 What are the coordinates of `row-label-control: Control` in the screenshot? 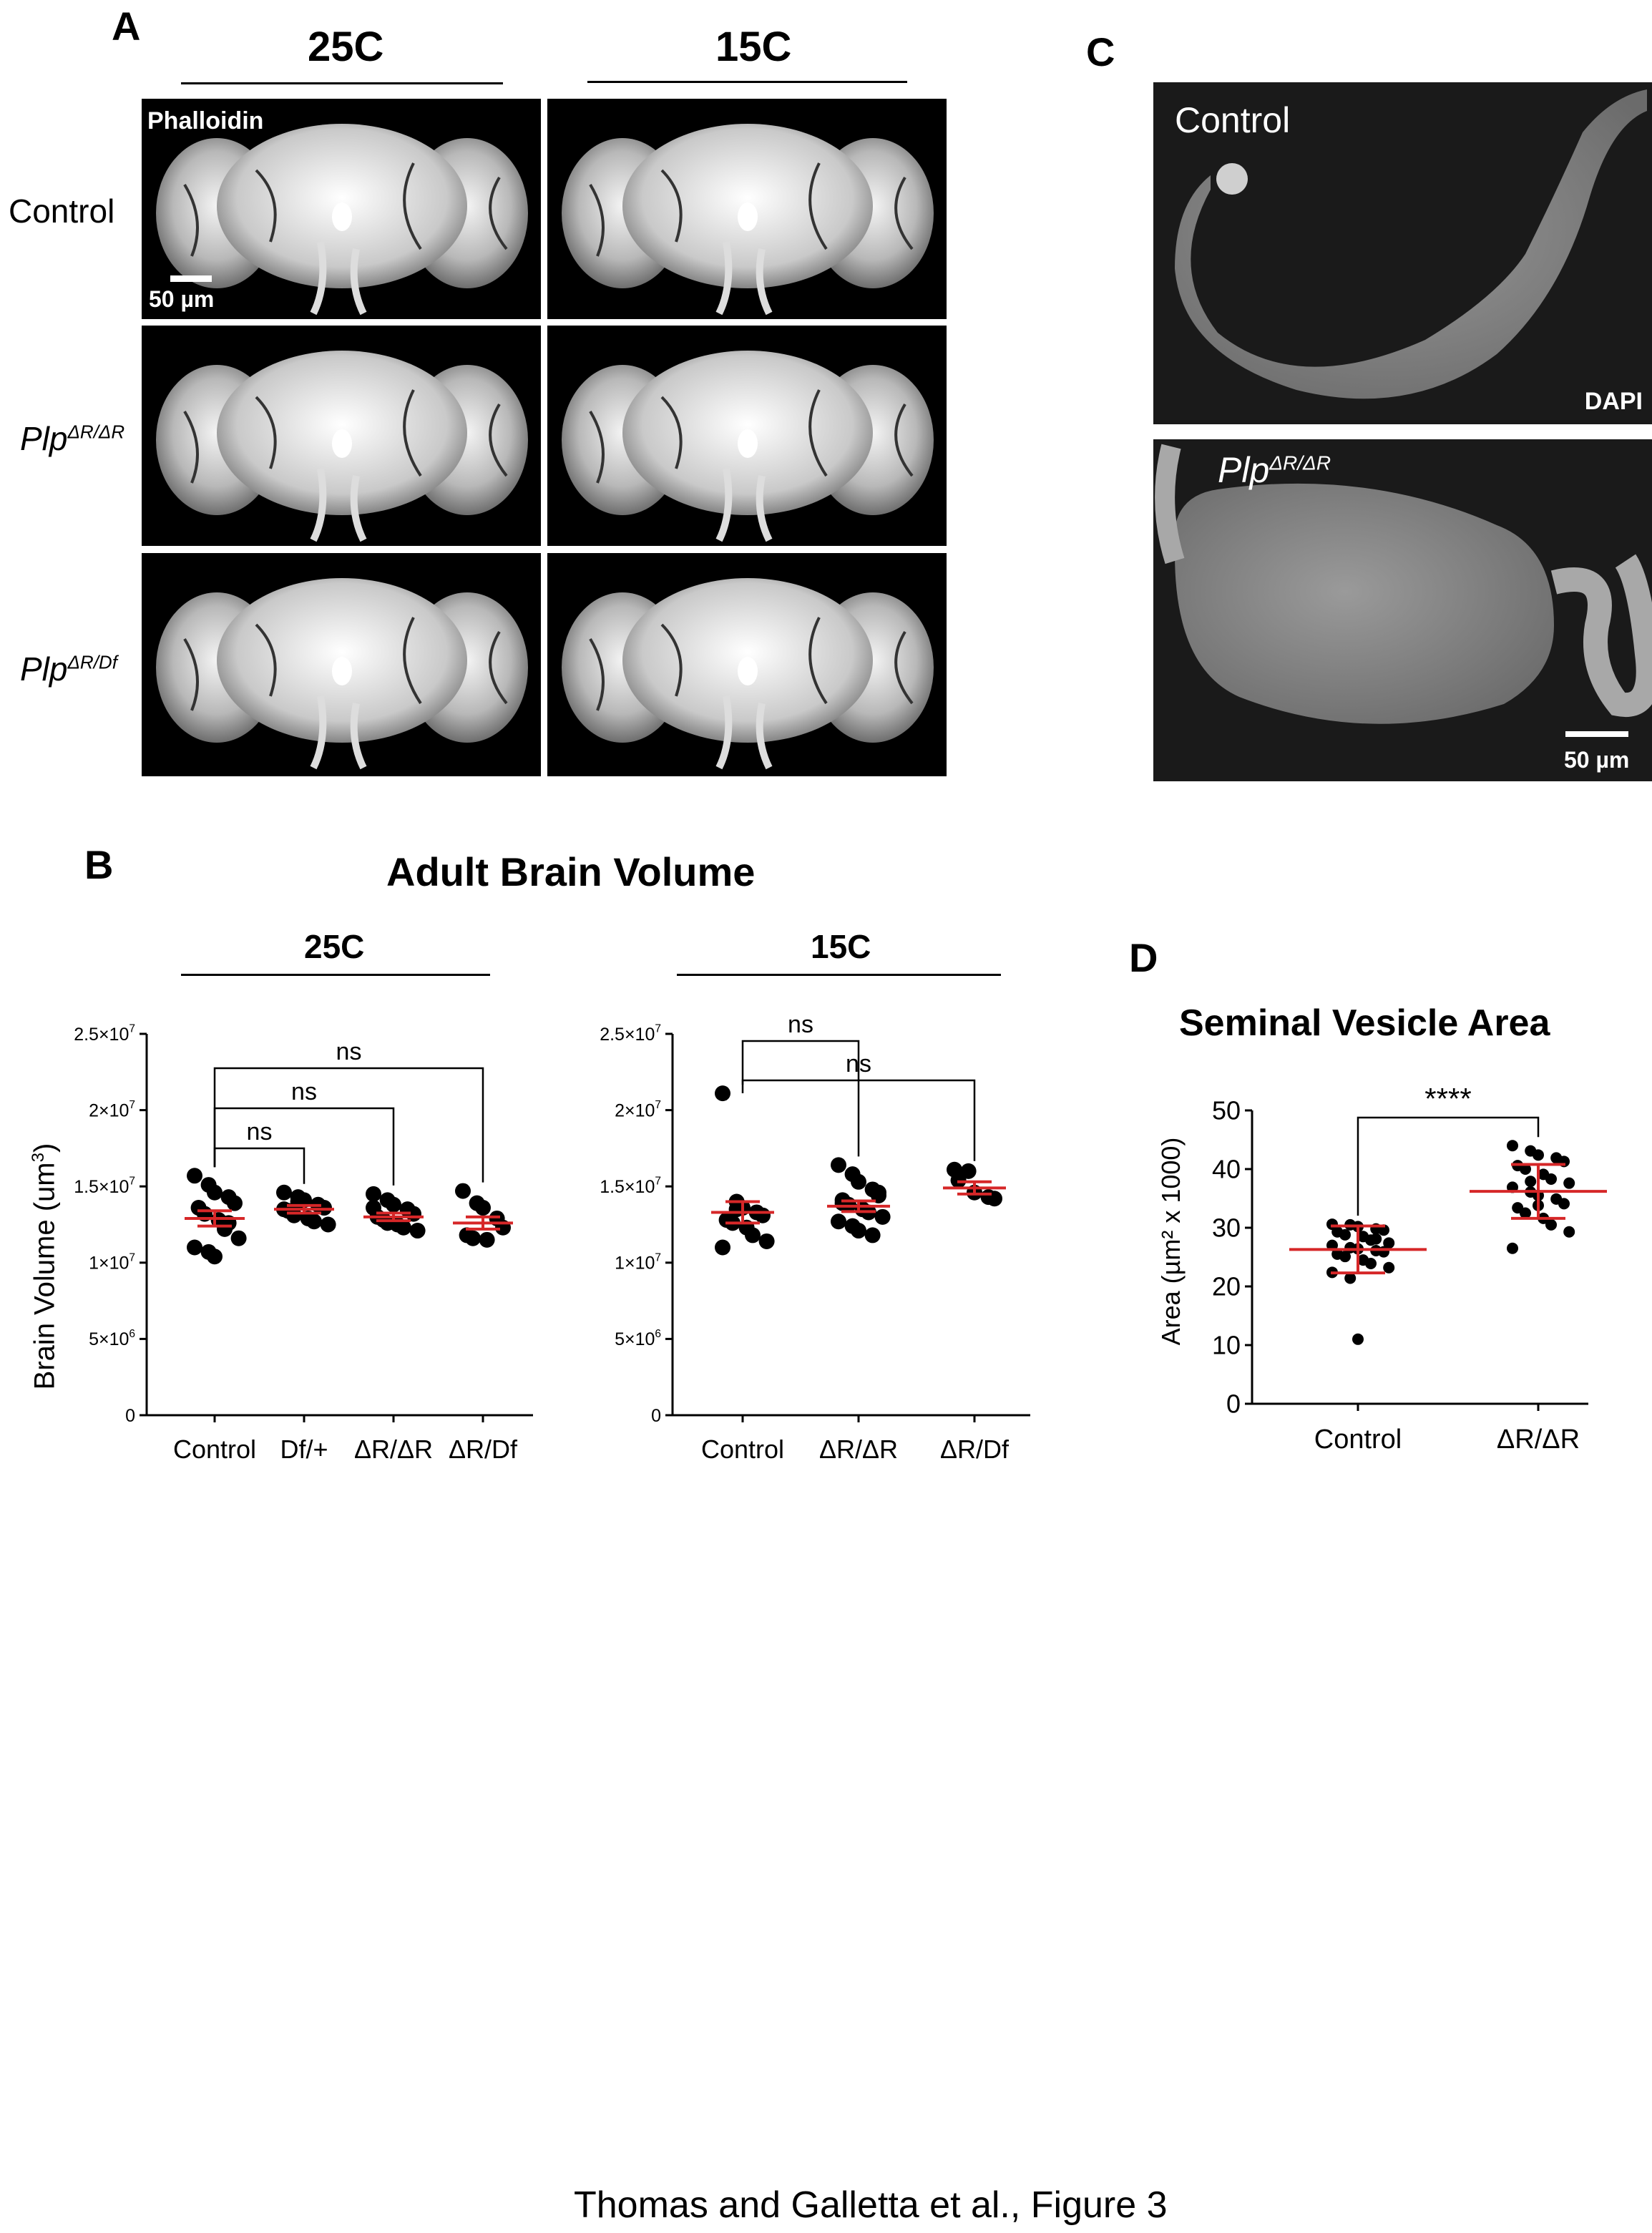 It's located at (62, 211).